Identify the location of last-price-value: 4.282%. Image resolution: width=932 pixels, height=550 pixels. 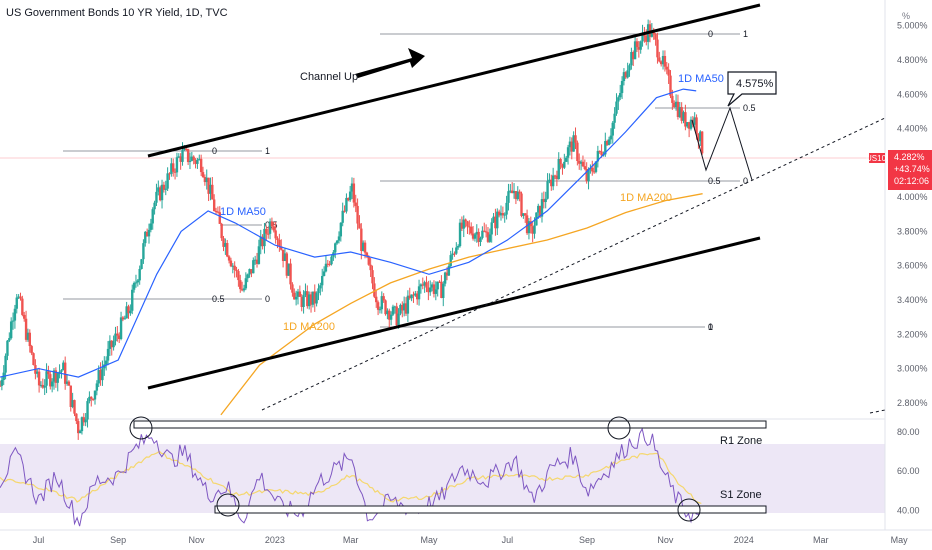
(909, 157).